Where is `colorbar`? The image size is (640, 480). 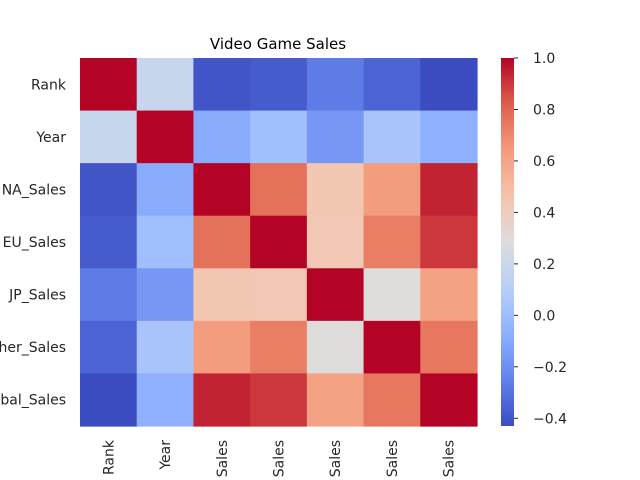 colorbar is located at coordinates (507, 242).